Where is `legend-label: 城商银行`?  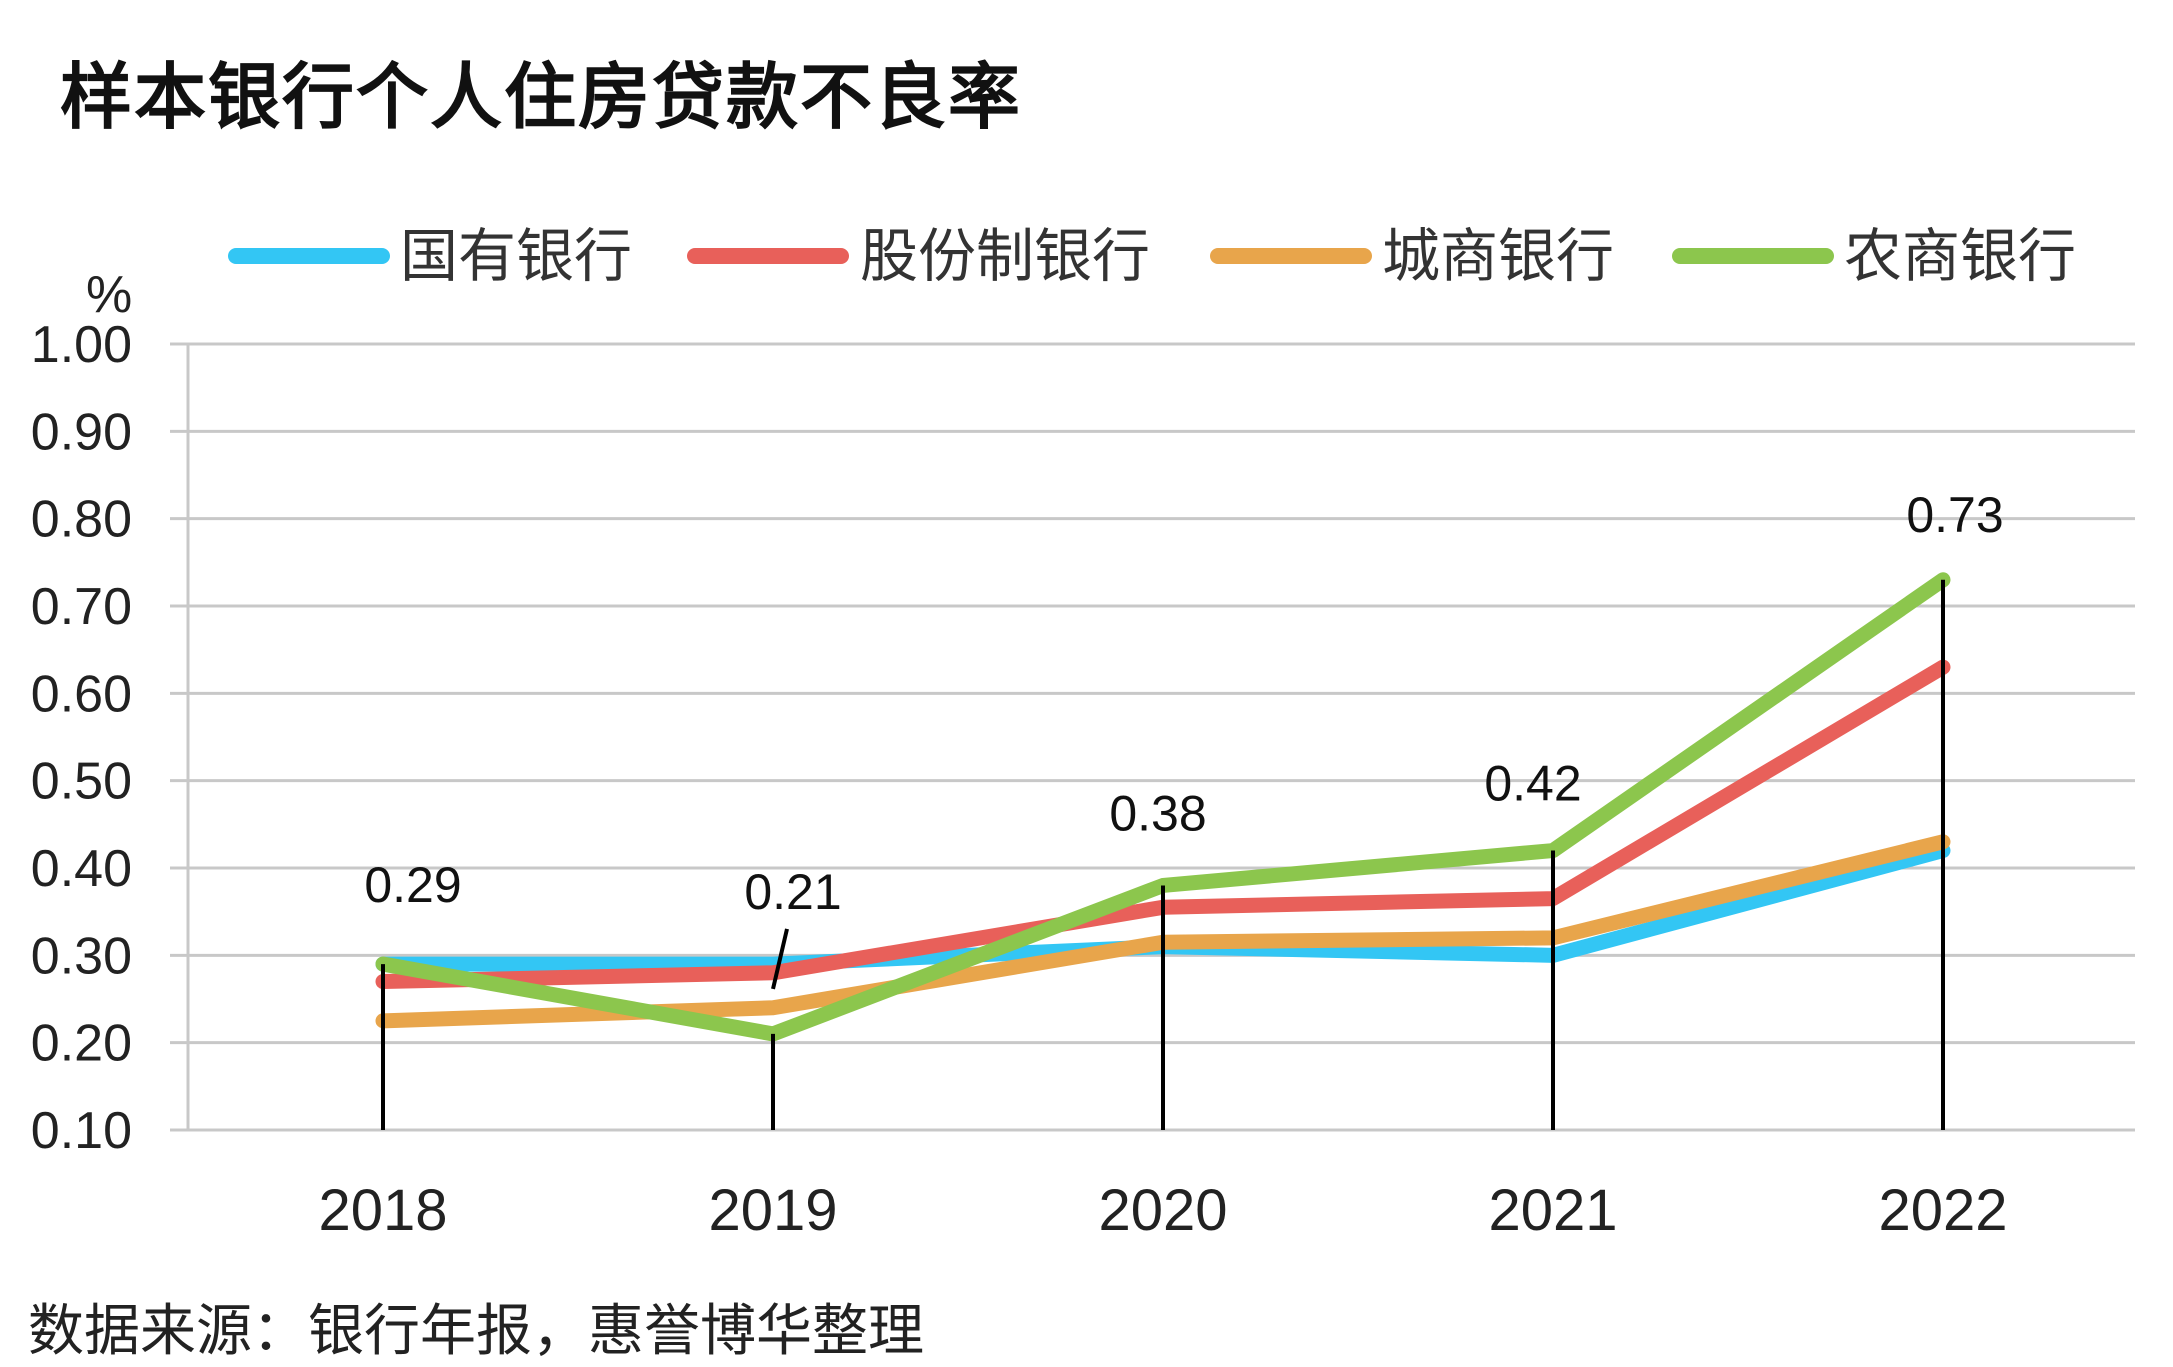 legend-label: 城商银行 is located at coordinates (1498, 256).